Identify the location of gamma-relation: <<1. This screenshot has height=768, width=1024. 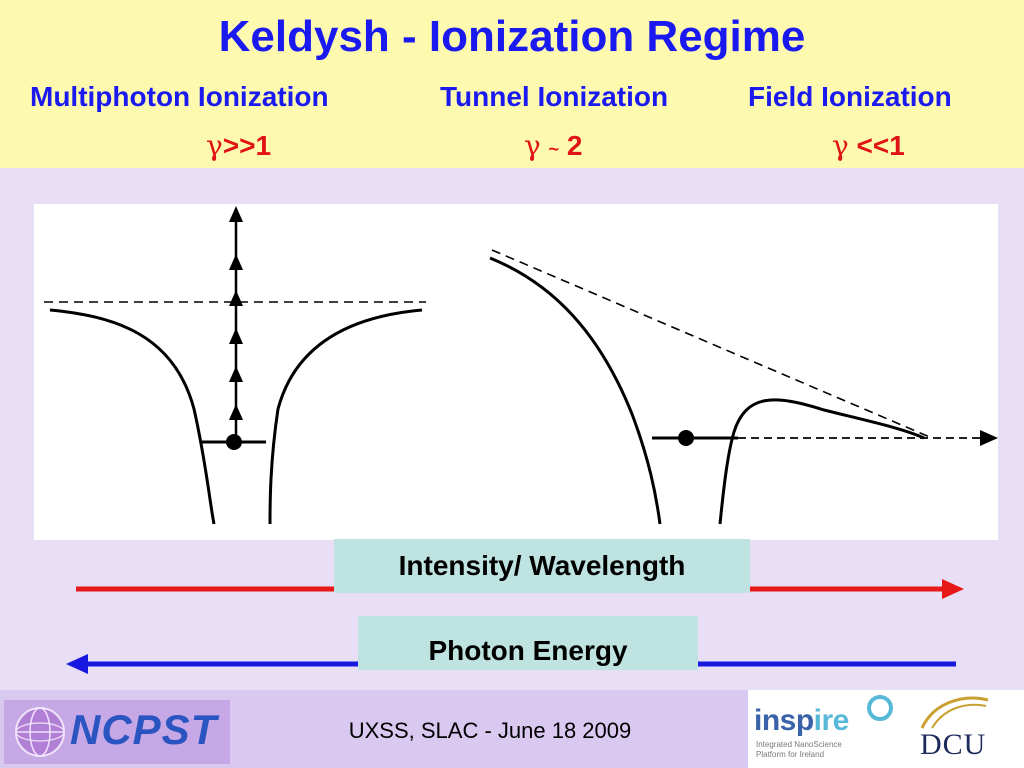
(880, 145).